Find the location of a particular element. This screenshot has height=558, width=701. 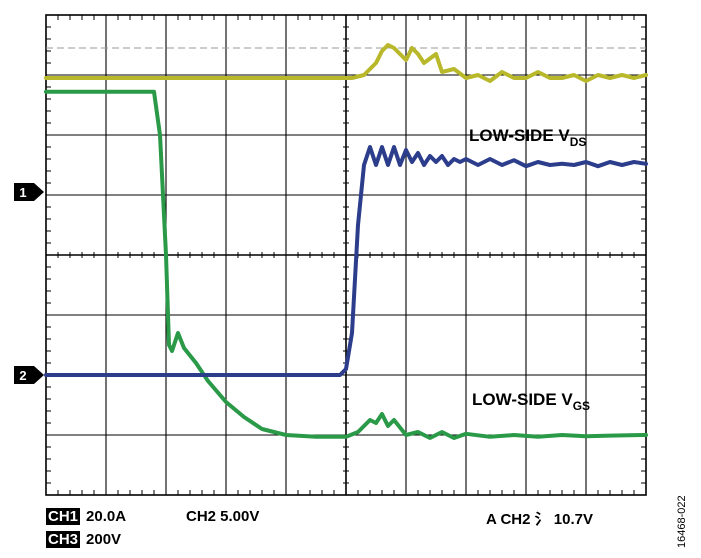

ch3-tag: CH3 is located at coordinates (63, 539).